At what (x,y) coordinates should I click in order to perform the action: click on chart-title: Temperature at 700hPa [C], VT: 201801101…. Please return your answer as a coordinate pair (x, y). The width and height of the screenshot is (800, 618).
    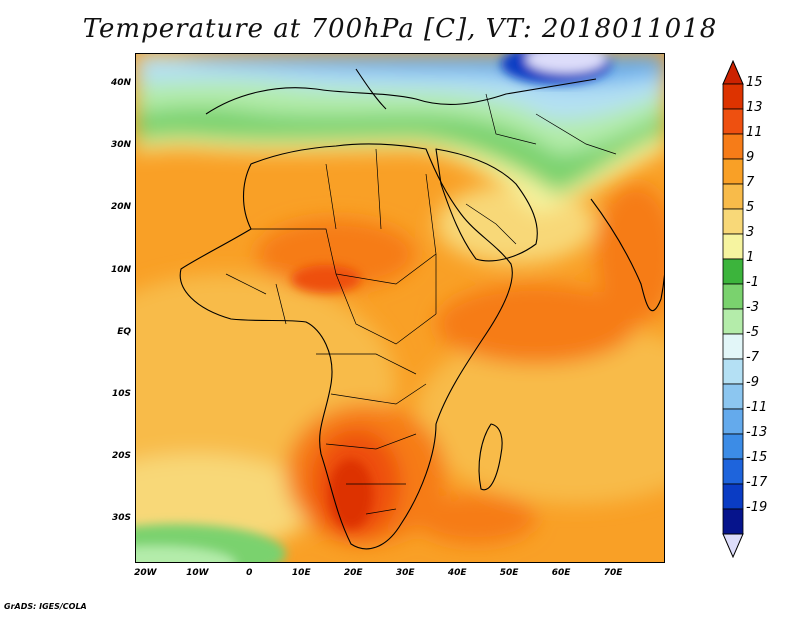
    Looking at the image, I should click on (400, 29).